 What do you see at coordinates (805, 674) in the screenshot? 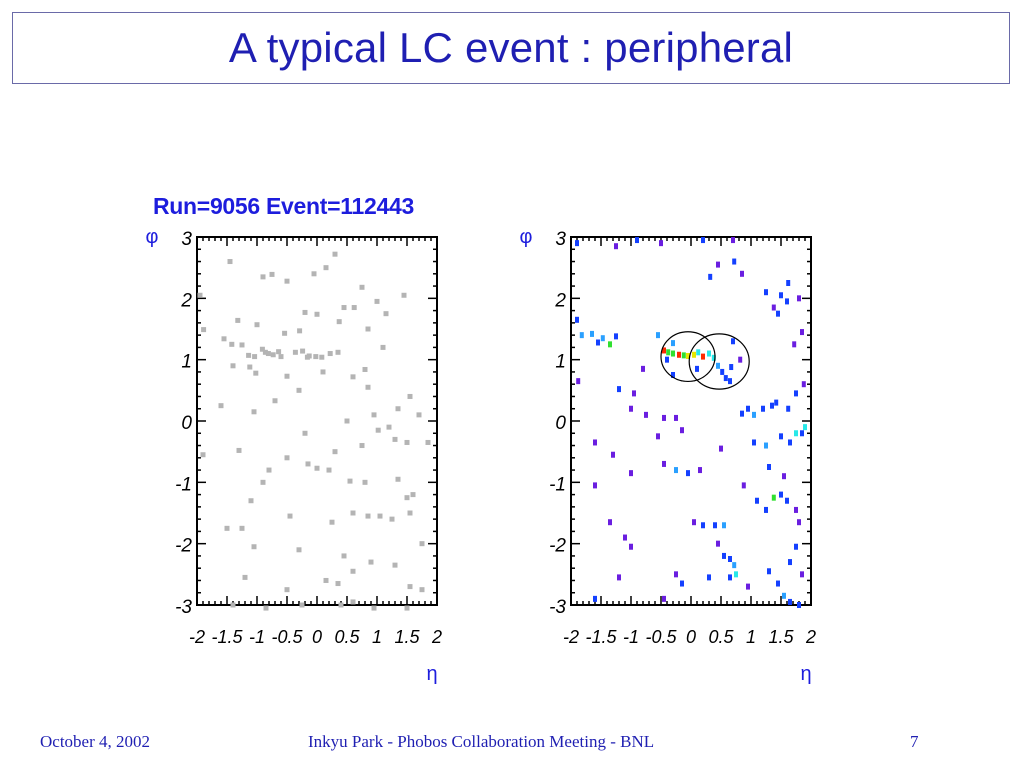
I see `right-x-axis-label: η` at bounding box center [805, 674].